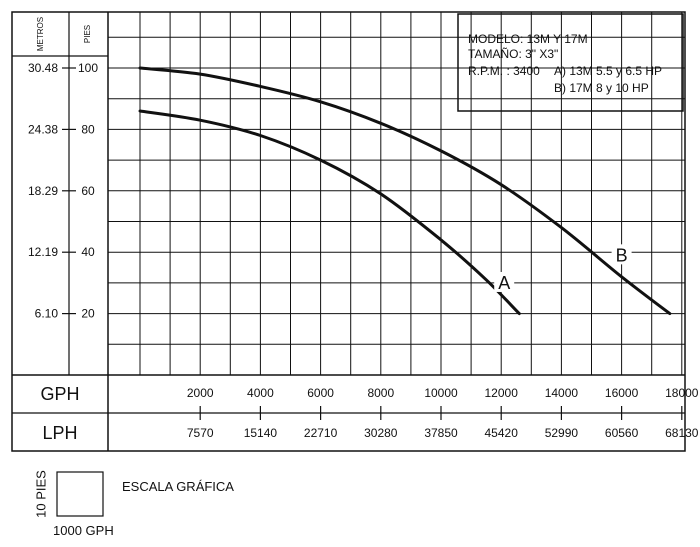  Describe the element at coordinates (380, 393) in the screenshot. I see `x-tick-label-gph: 8000` at that location.